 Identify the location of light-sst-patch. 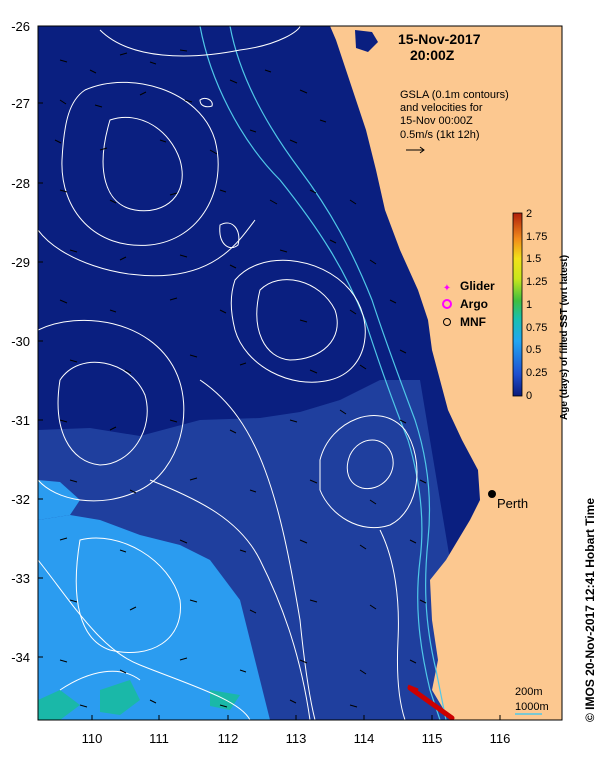
(59, 500).